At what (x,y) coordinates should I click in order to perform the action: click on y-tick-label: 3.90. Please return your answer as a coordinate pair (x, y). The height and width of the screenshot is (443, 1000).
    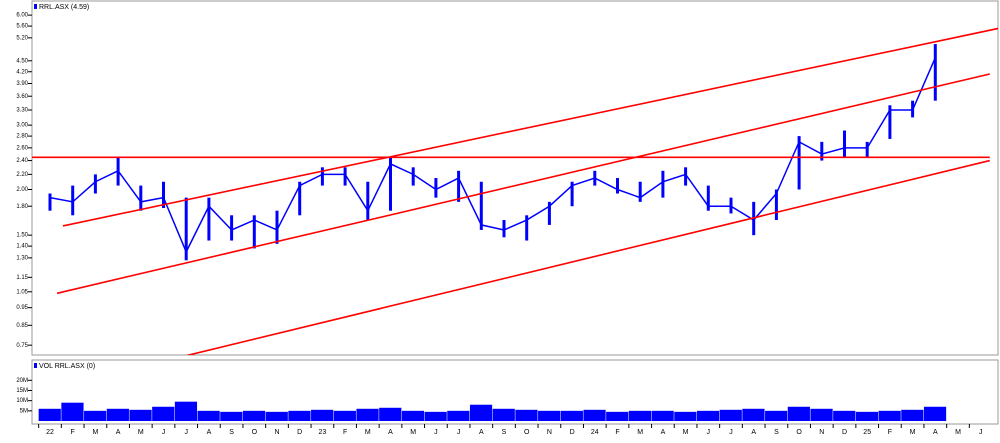
    Looking at the image, I should click on (22, 84).